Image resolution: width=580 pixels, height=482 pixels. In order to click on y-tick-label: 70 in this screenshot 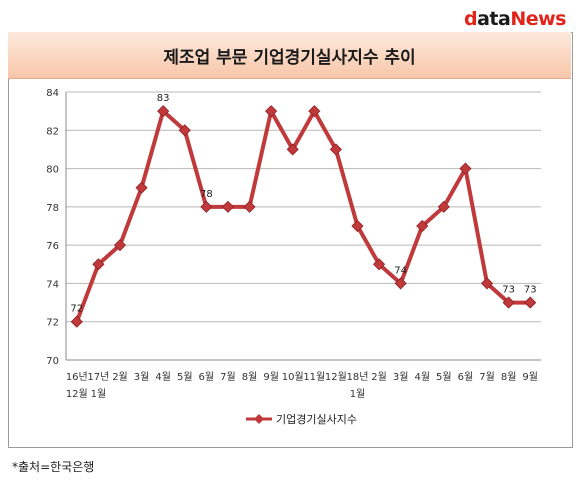, I will do `click(52, 361)`.